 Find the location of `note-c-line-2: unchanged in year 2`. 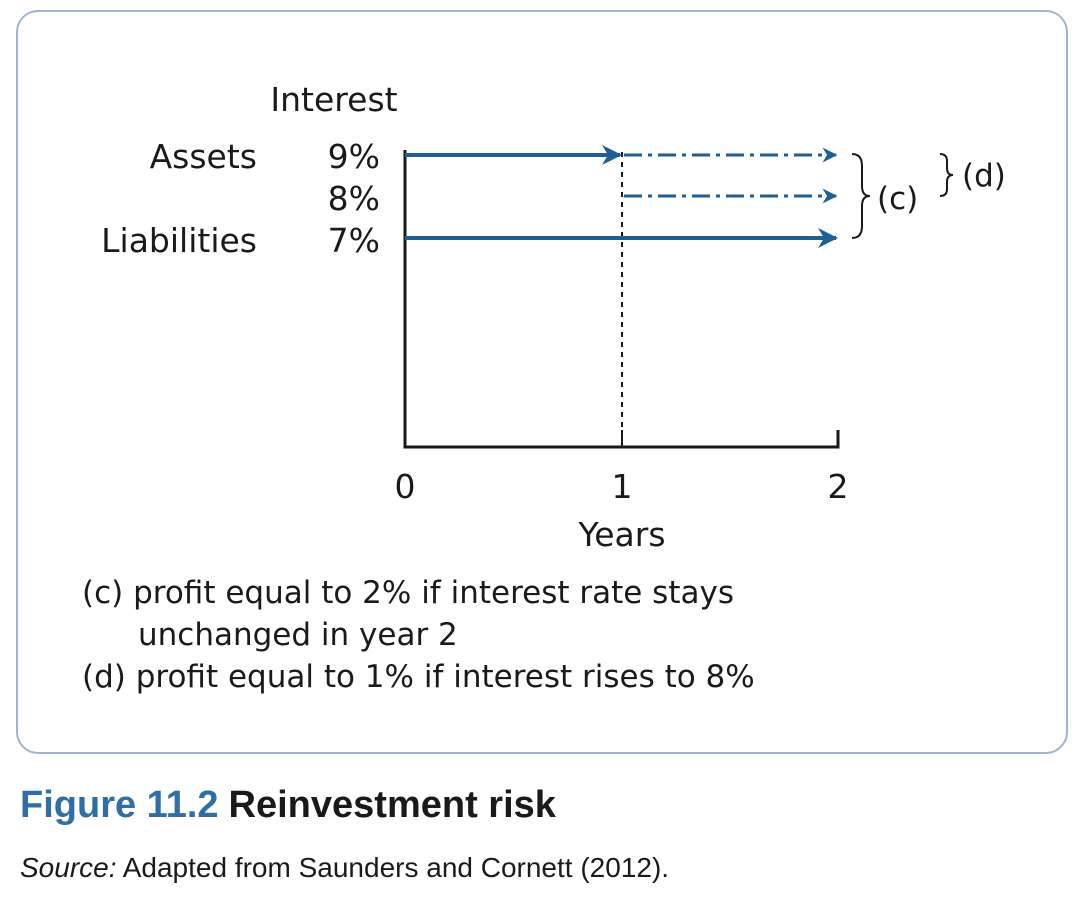

note-c-line-2: unchanged in year 2 is located at coordinates (298, 635).